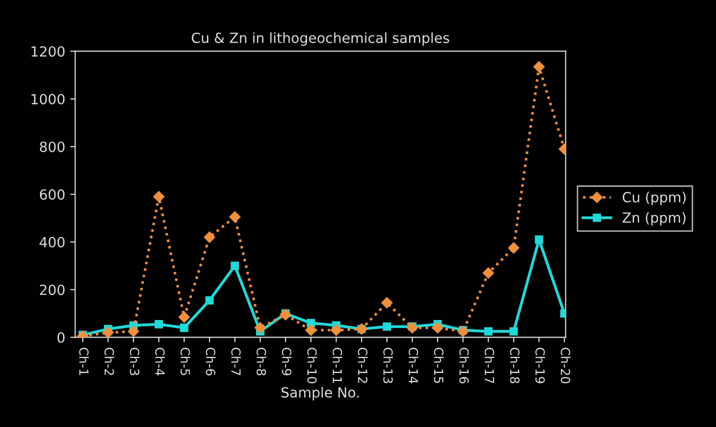 The width and height of the screenshot is (716, 427). What do you see at coordinates (52, 147) in the screenshot?
I see `y-tick-label: 800` at bounding box center [52, 147].